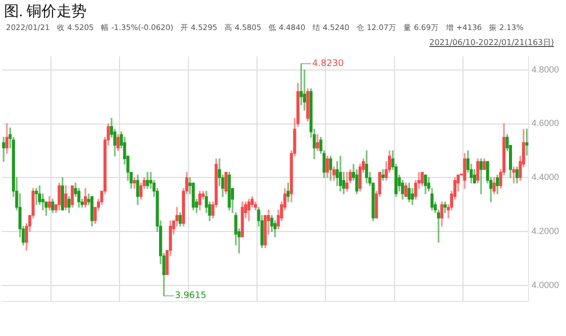 The height and width of the screenshot is (336, 566). What do you see at coordinates (328, 64) in the screenshot?
I see `annotation: 4.8230` at bounding box center [328, 64].